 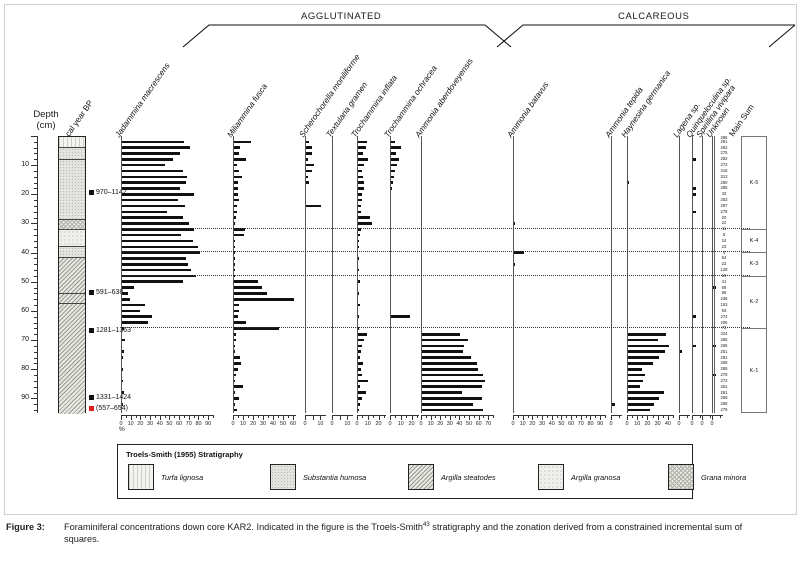 I want to click on main-sum-value: 251, so click(x=724, y=351).